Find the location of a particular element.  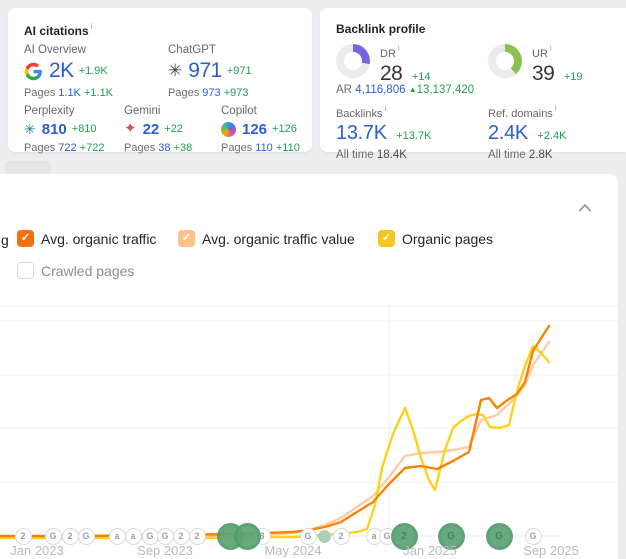

note-dot-marker is located at coordinates (324, 536).